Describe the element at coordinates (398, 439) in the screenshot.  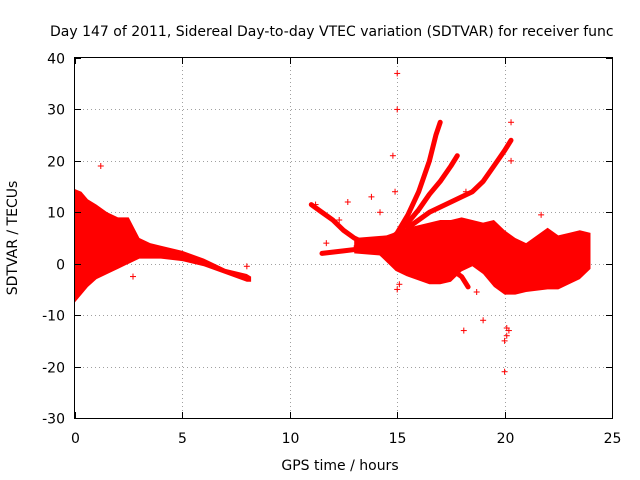
I see `x-tick-label: 15` at that location.